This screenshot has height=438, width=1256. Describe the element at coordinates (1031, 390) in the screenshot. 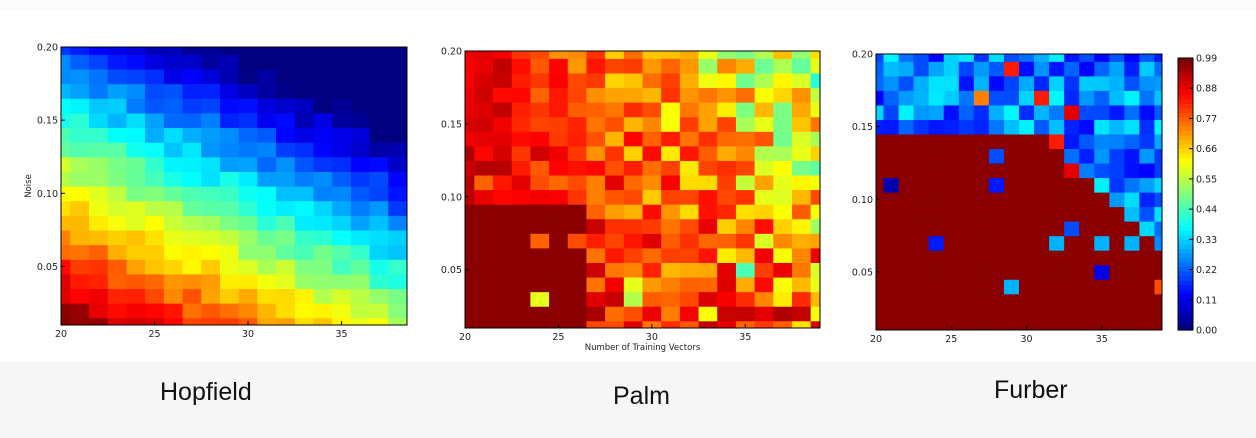

I see `caption-furber: Furber` at that location.